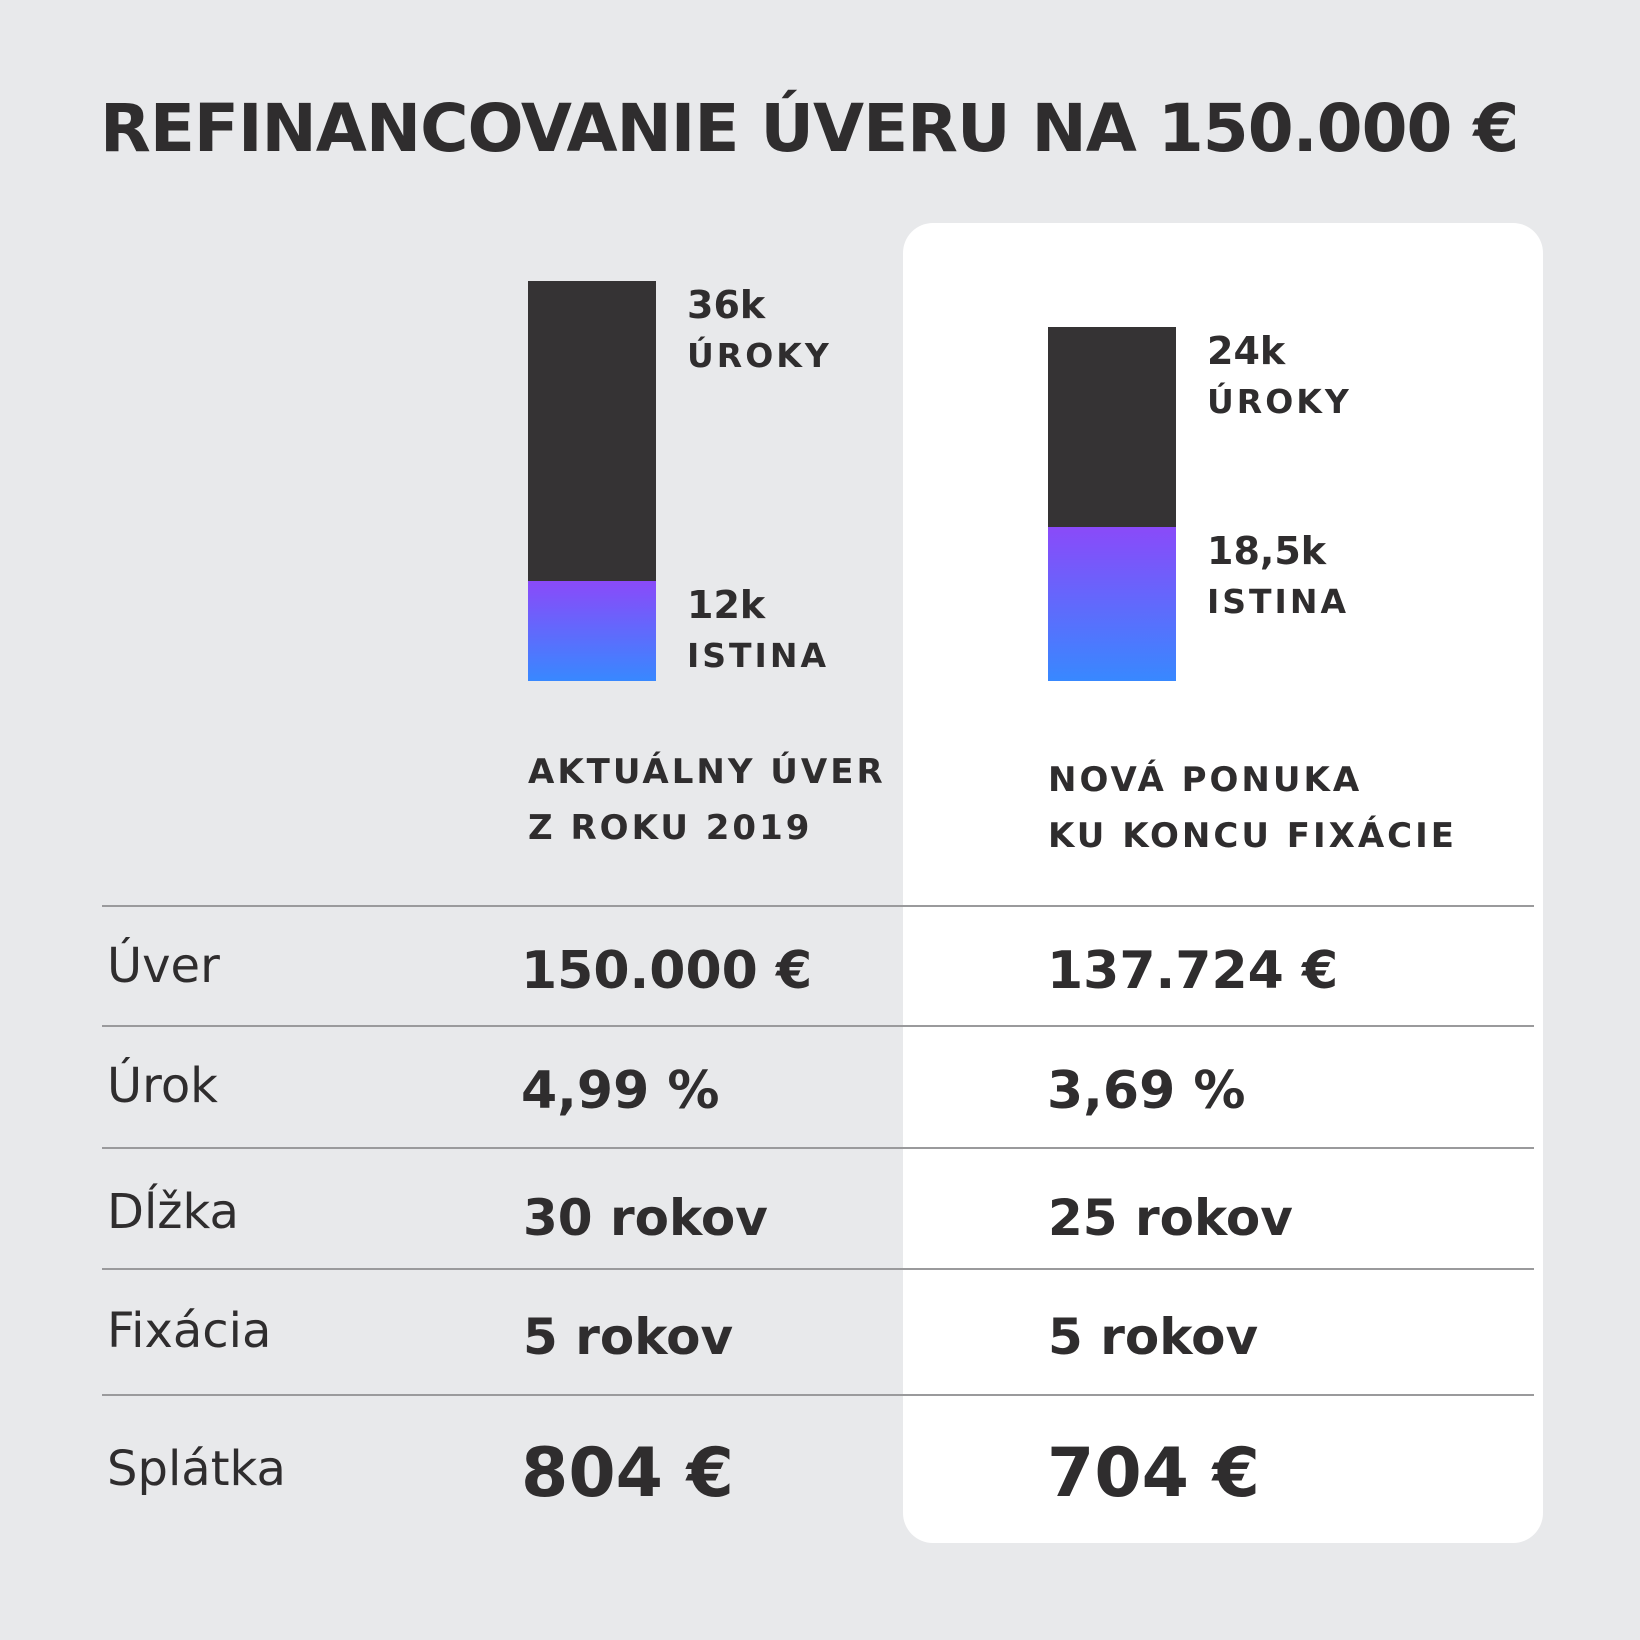  I want to click on row-label-installment: Splátka, so click(196, 1469).